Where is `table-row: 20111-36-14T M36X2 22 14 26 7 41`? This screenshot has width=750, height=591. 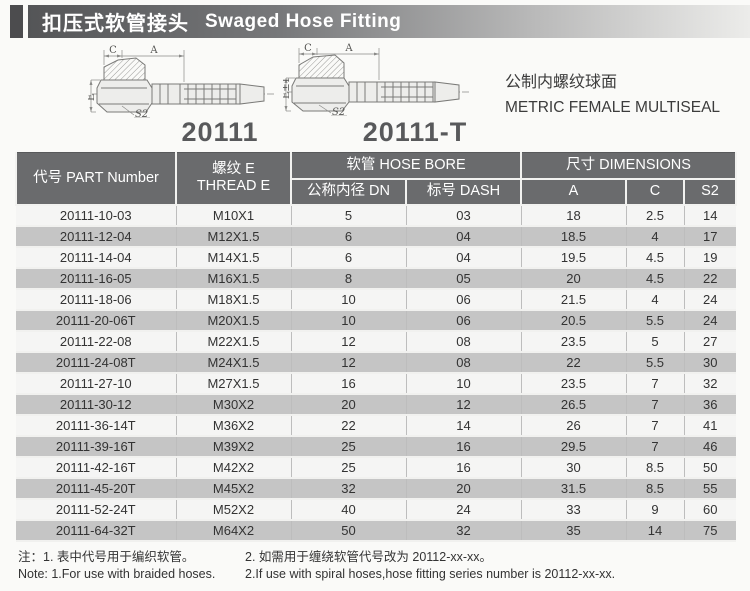
table-row: 20111-36-14T M36X2 22 14 26 7 41 is located at coordinates (376, 425).